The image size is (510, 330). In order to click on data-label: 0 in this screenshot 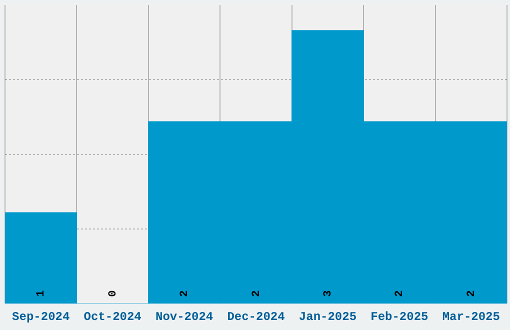, I will do `click(113, 293)`.